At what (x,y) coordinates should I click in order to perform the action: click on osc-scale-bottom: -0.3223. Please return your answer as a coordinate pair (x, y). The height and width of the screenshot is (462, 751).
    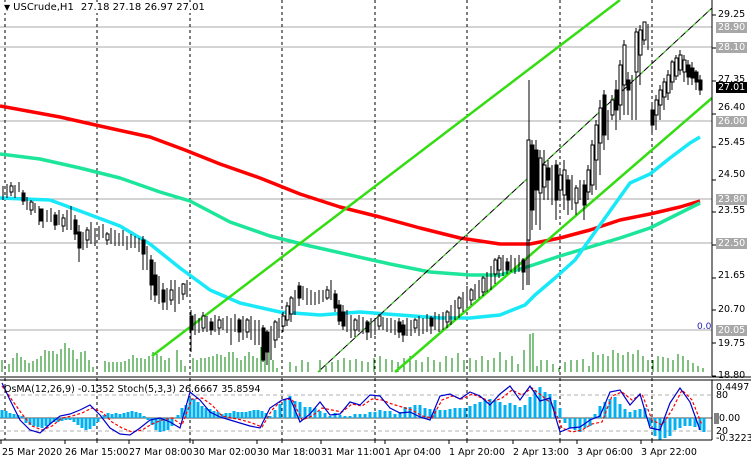
    Looking at the image, I should click on (733, 438).